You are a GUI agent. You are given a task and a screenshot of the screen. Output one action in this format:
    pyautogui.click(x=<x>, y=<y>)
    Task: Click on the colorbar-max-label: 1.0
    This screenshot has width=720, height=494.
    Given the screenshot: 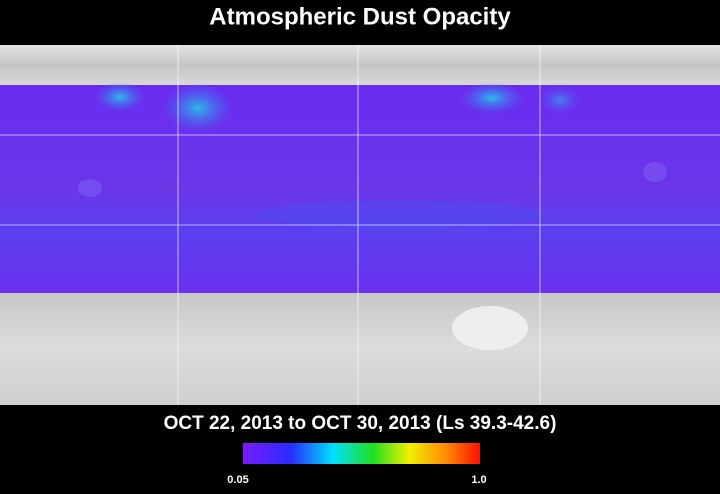 What is the action you would take?
    pyautogui.click(x=478, y=480)
    